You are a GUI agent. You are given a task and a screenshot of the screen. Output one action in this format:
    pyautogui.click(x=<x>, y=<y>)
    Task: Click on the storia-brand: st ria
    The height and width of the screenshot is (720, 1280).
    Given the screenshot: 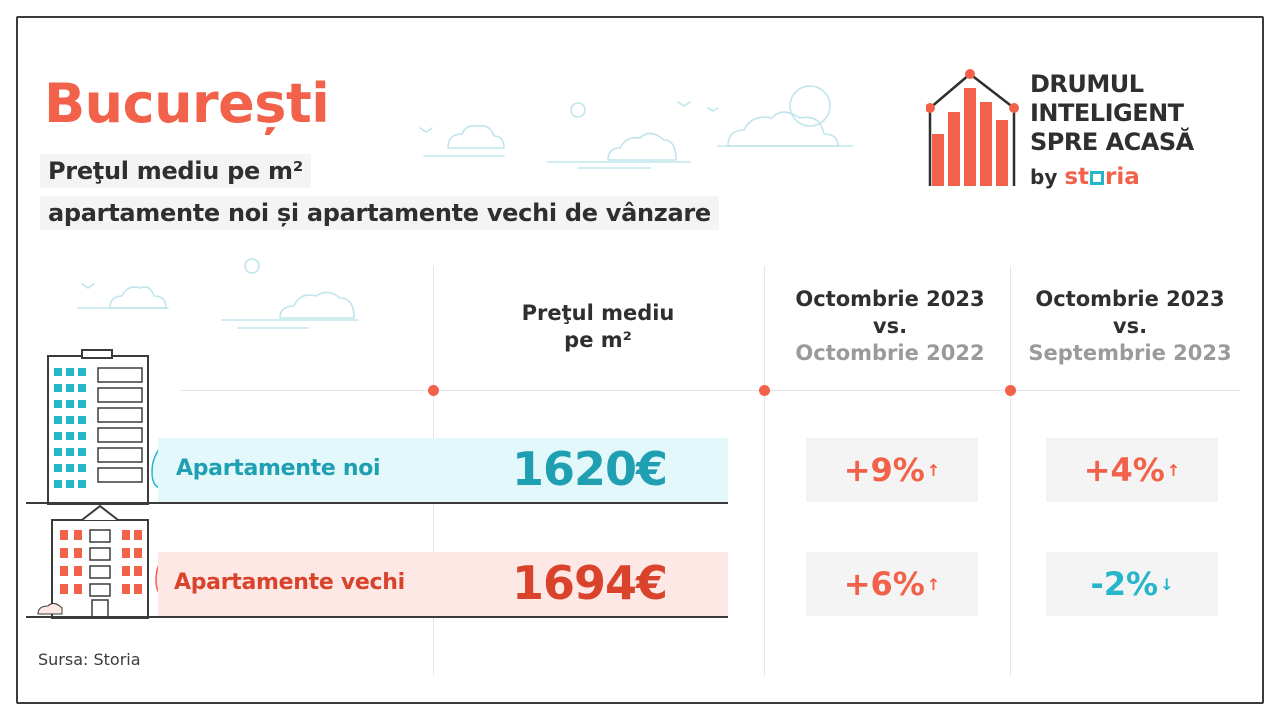 What is the action you would take?
    pyautogui.click(x=1101, y=177)
    